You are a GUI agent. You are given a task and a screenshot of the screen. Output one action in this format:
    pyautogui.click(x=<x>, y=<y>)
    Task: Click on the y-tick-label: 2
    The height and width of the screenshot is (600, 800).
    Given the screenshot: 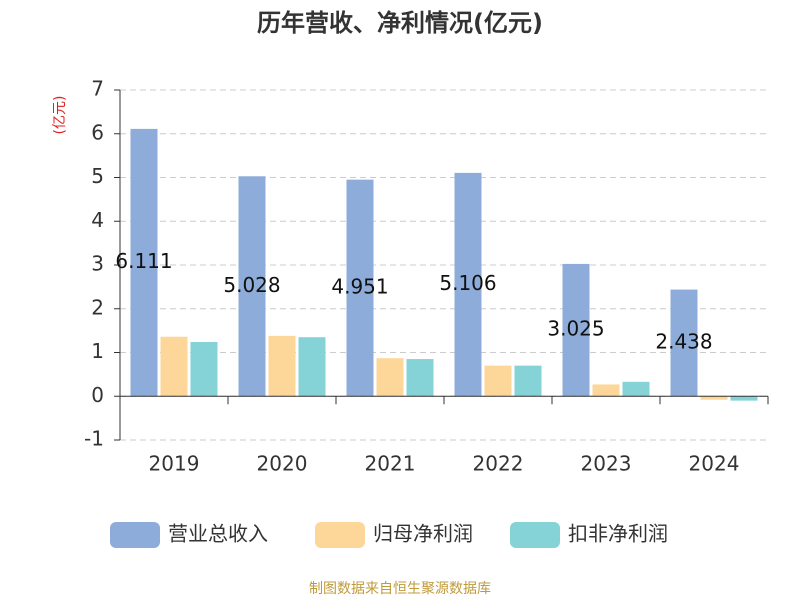 What is the action you would take?
    pyautogui.click(x=97, y=307)
    